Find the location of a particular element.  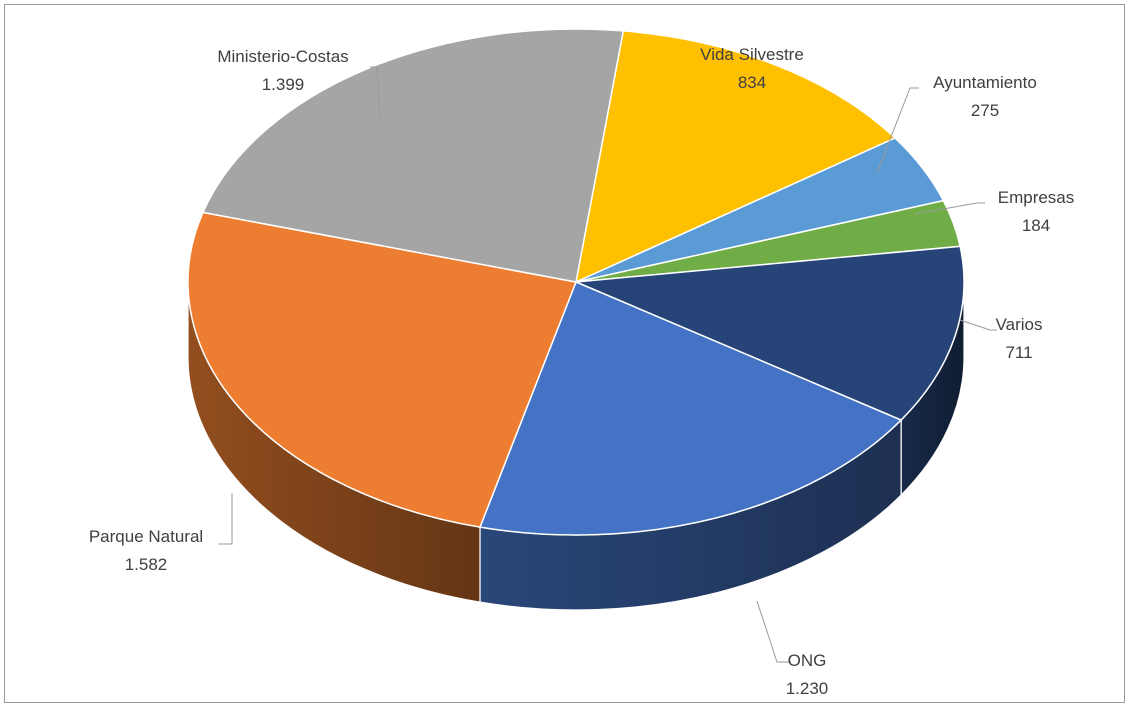

leader-line-parque-natural is located at coordinates (225, 519).